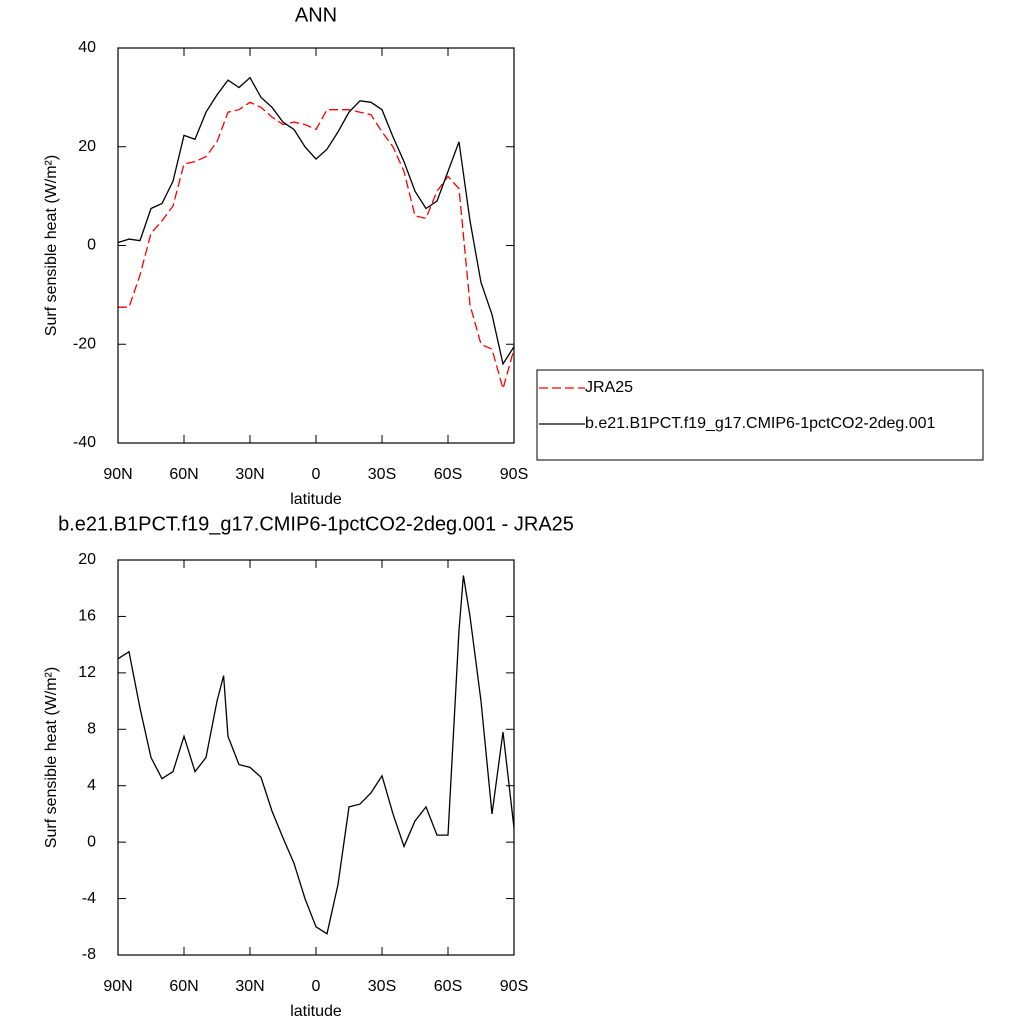  I want to click on y-tick-label: 8, so click(91, 729).